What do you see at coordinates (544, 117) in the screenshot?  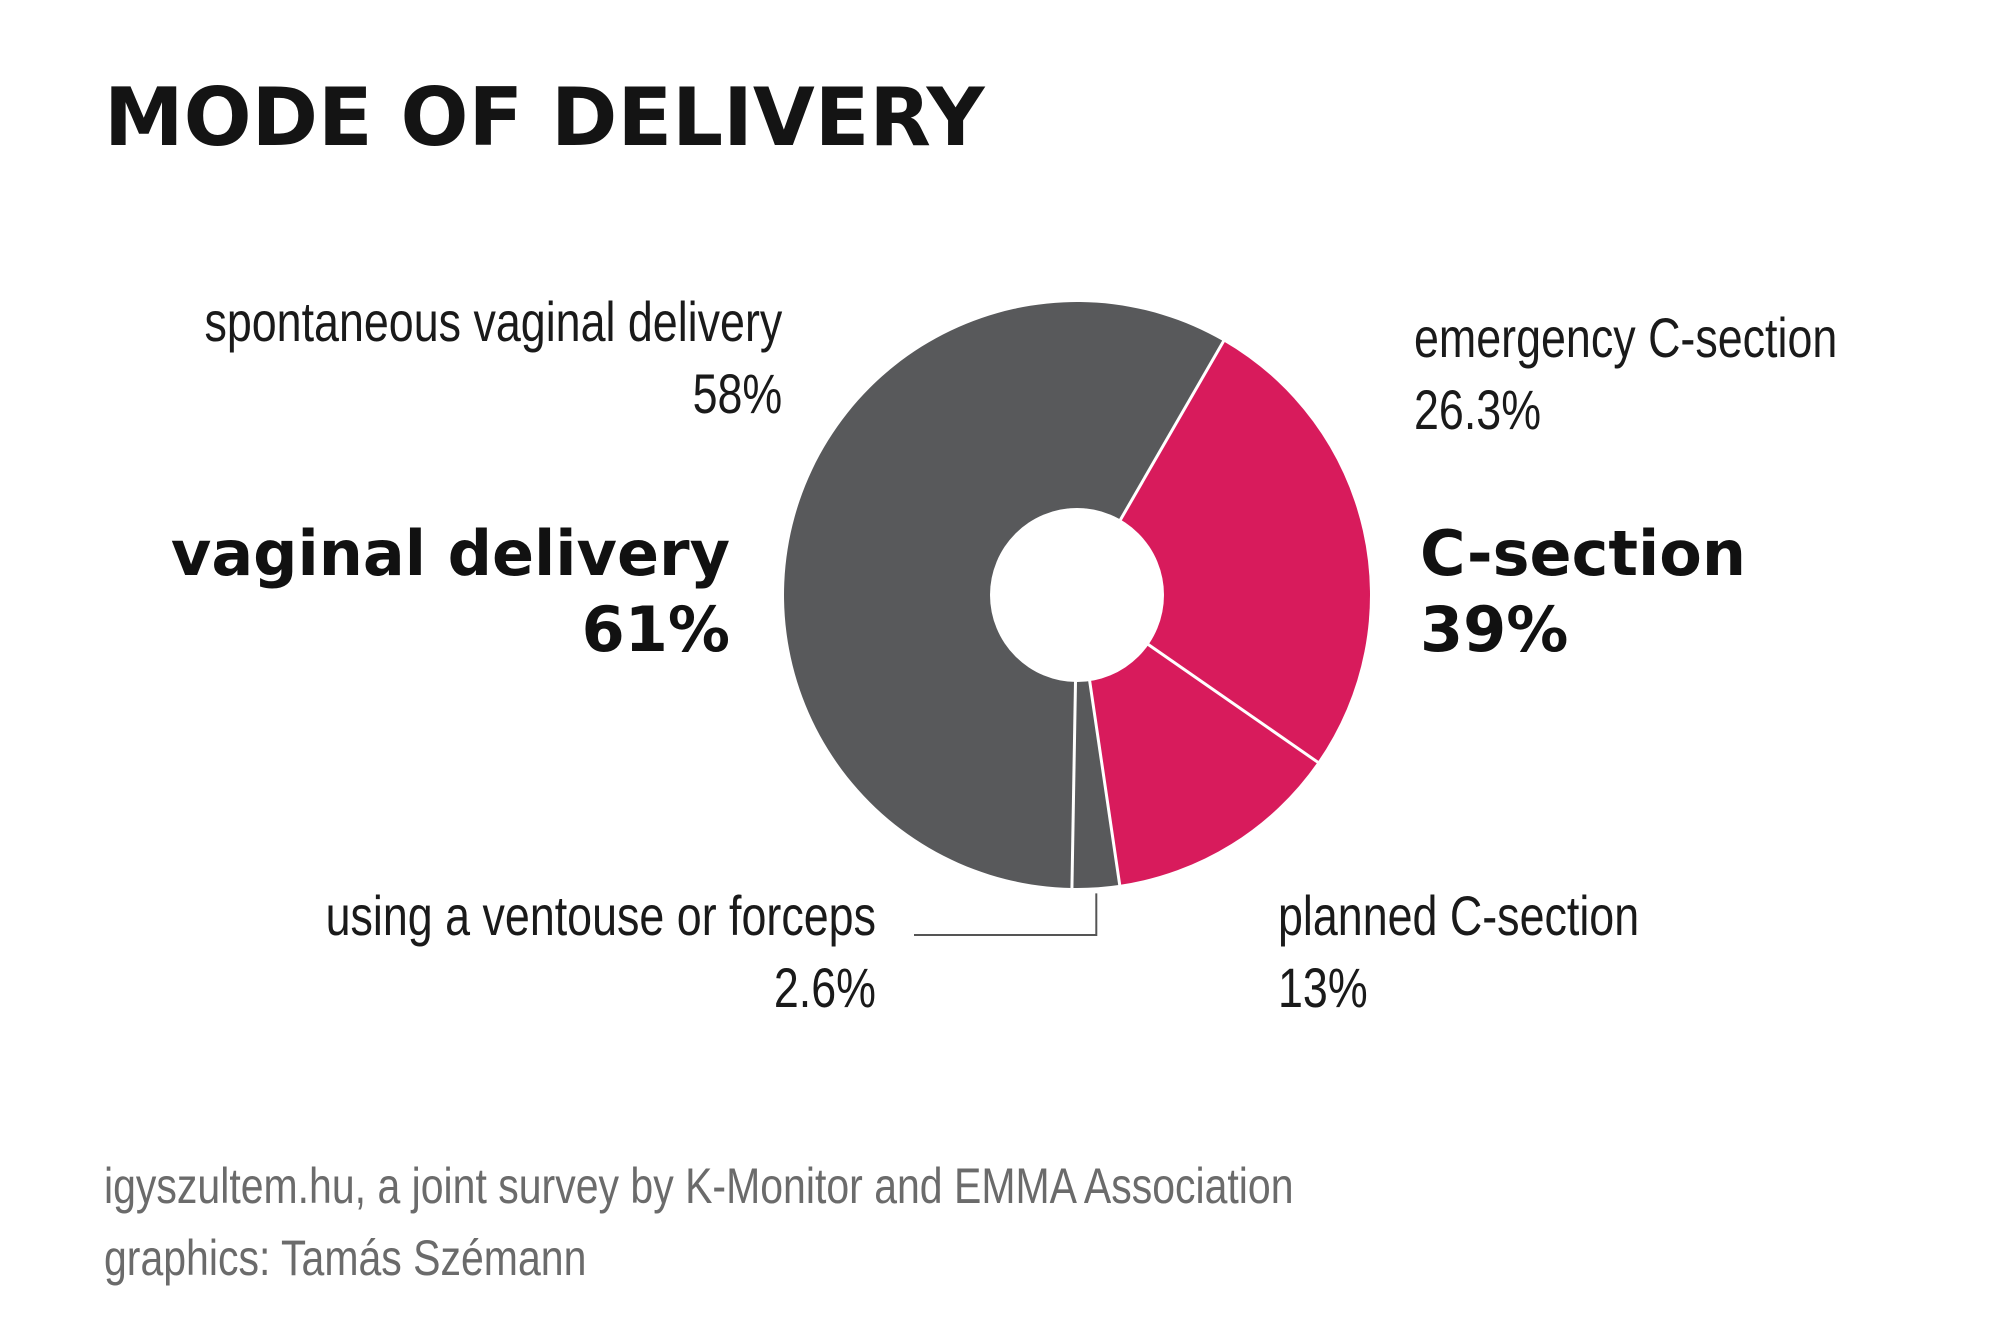 I see `chart-title: MODE OF DELIVERY` at bounding box center [544, 117].